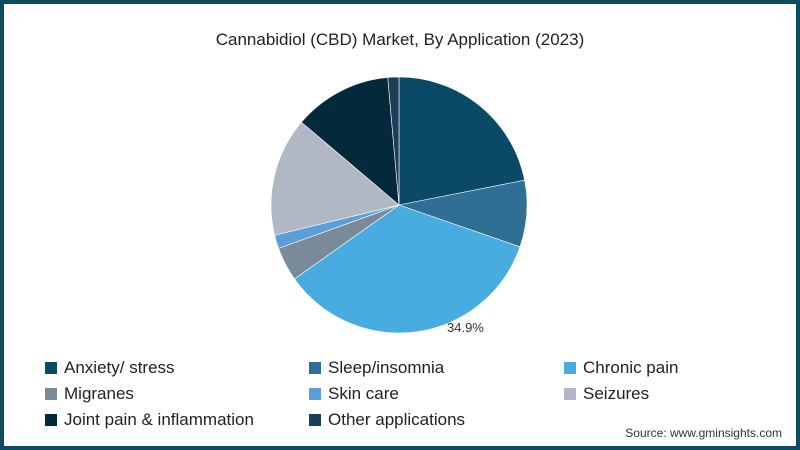  Describe the element at coordinates (386, 367) in the screenshot. I see `legend-label: Sleep/insomnia` at that location.